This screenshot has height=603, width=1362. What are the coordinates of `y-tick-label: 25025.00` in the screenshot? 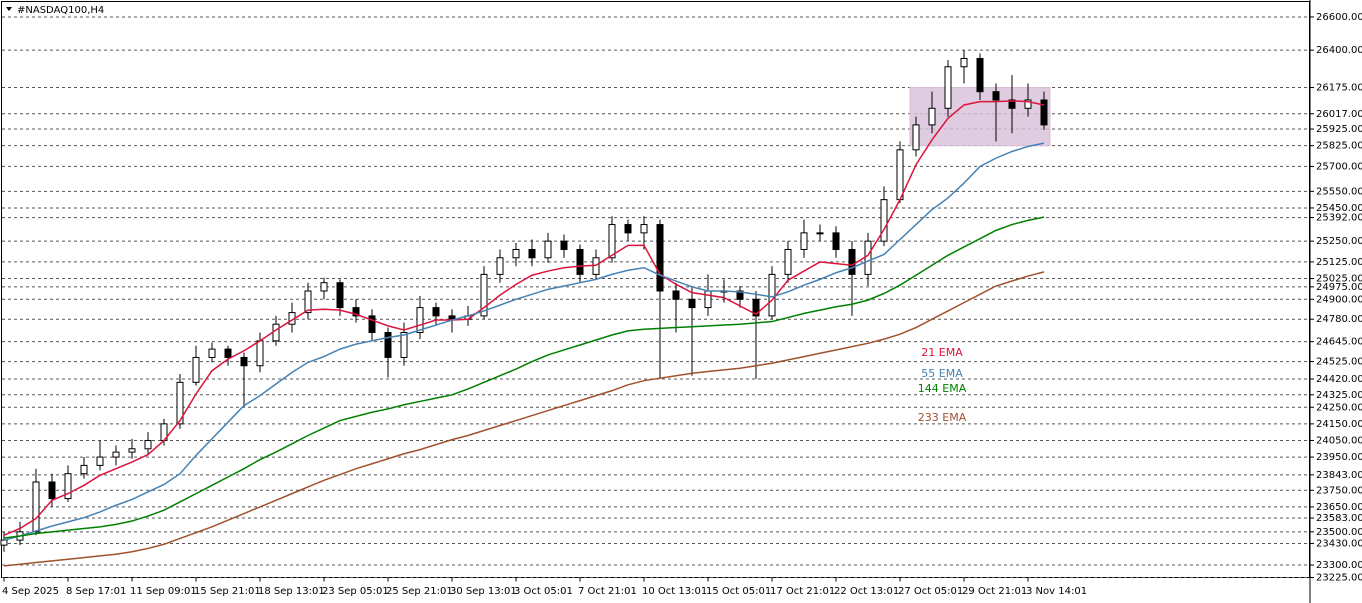 It's located at (1339, 279).